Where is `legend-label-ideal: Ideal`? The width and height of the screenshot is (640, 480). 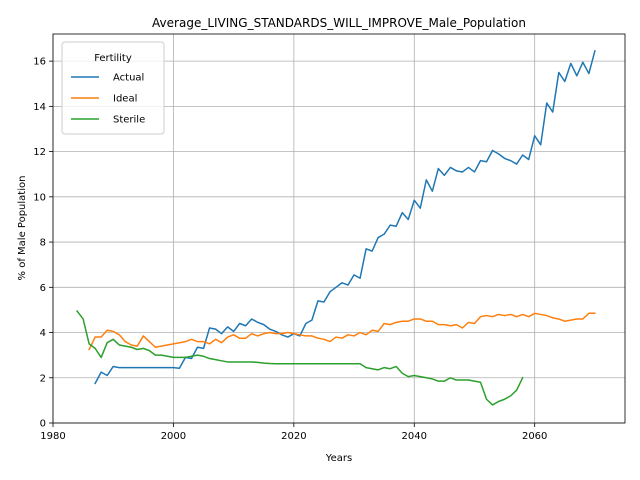
legend-label-ideal: Ideal is located at coordinates (125, 99).